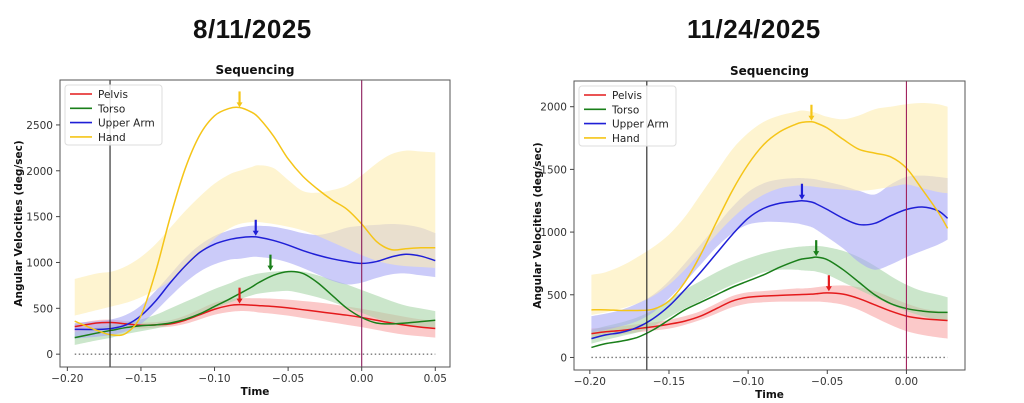 The width and height of the screenshot is (1024, 403). Describe the element at coordinates (252, 29) in the screenshot. I see `session-date-left: 8/11/2025` at that location.